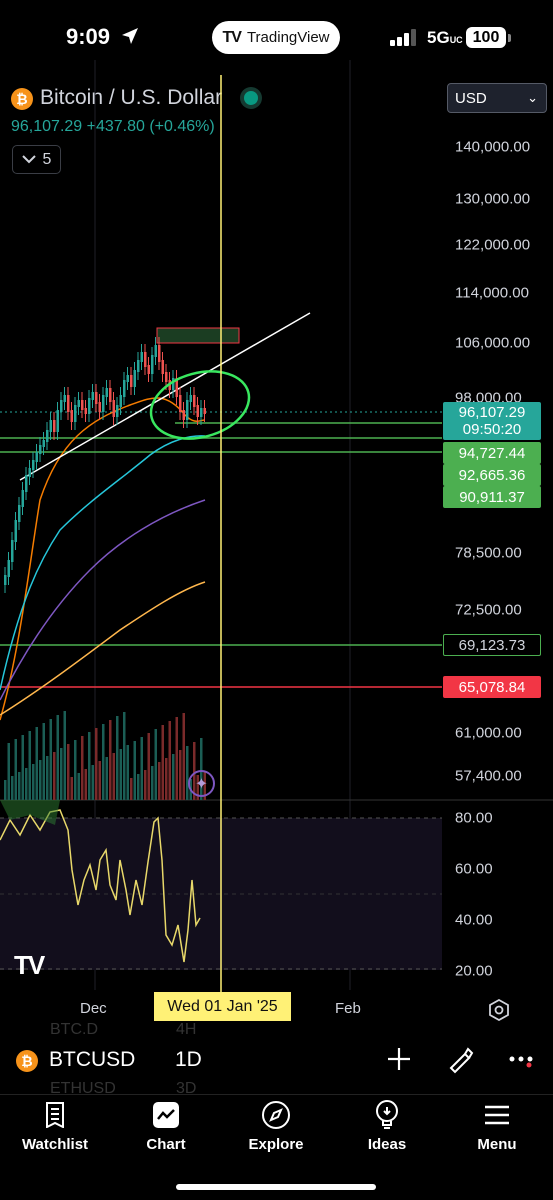 The image size is (553, 1200). I want to click on quick-trade-button: ✦, so click(201, 783).